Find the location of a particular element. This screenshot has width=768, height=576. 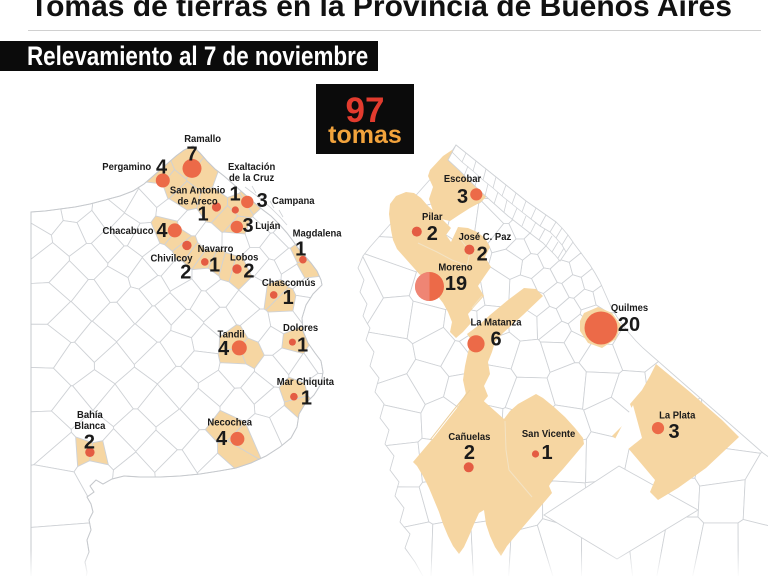

svg-text: Tandil is located at coordinates (231, 334).